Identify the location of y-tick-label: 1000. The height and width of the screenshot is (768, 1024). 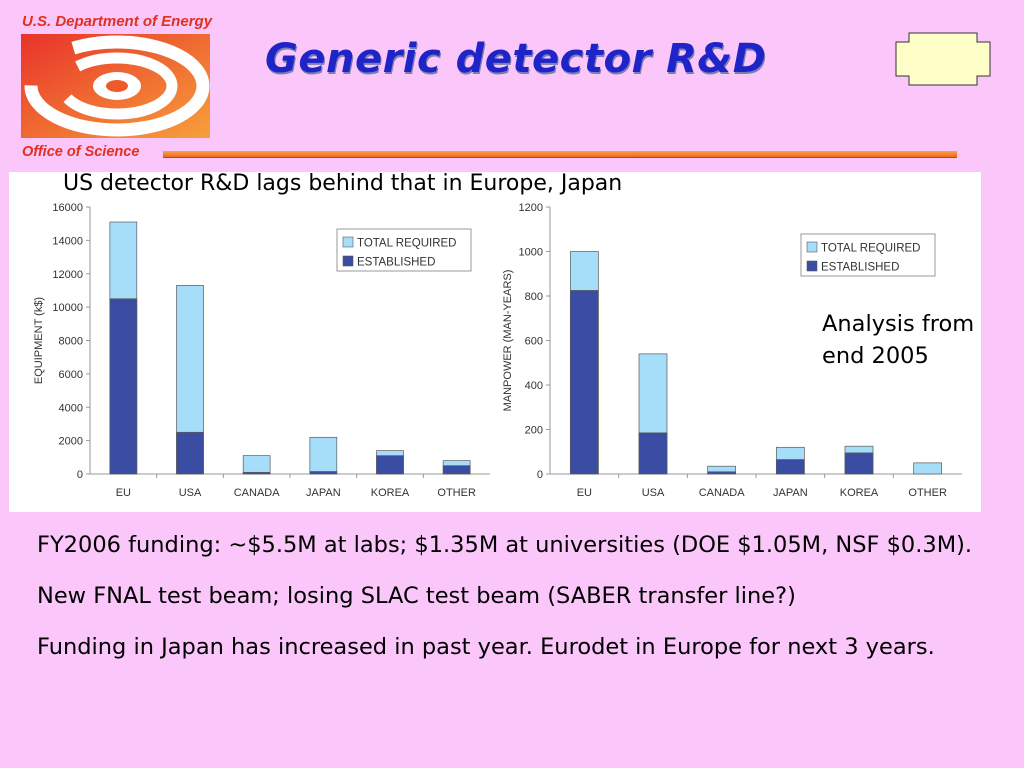
(531, 253).